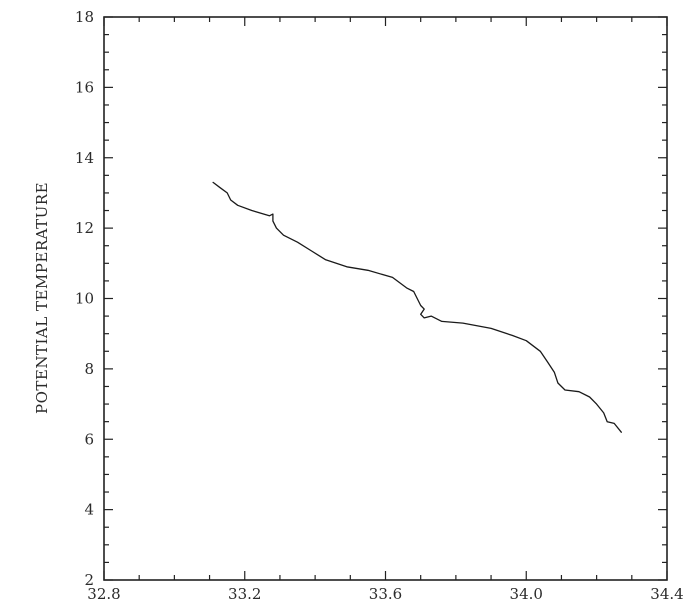 The image size is (693, 609). What do you see at coordinates (89, 580) in the screenshot?
I see `y-tick-label: 2` at bounding box center [89, 580].